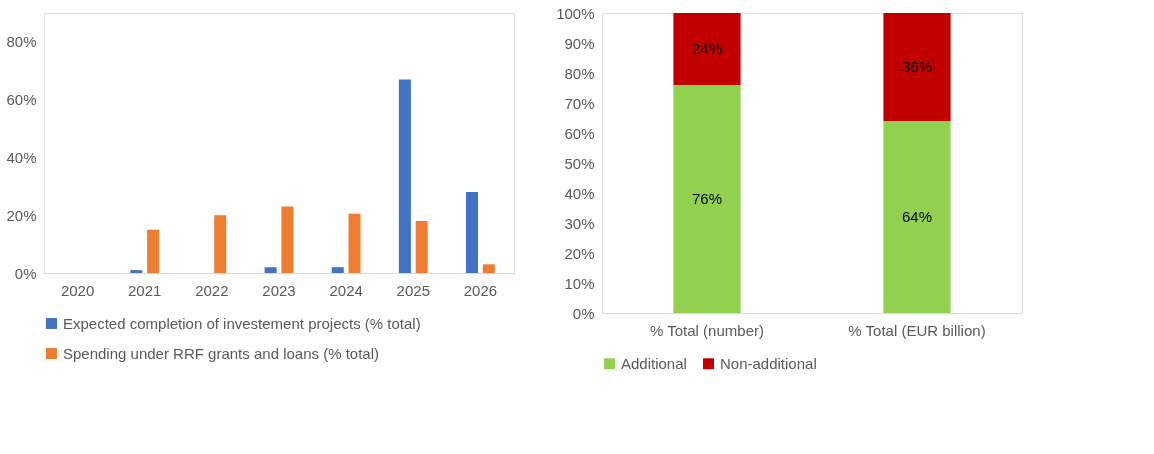  I want to click on data-label: 24%, so click(707, 48).